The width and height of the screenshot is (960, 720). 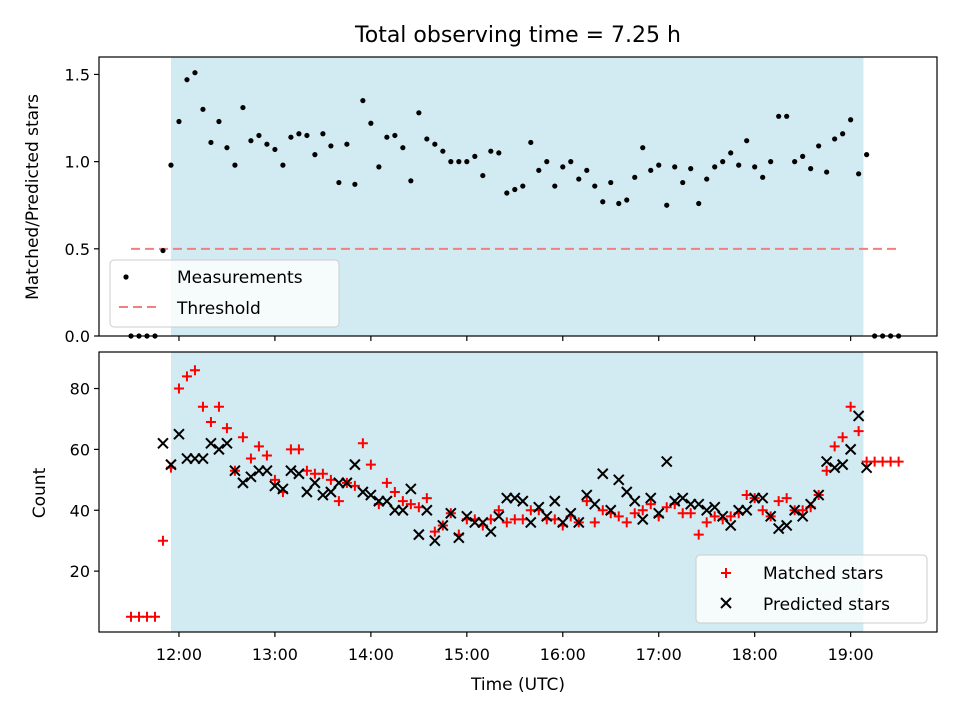 I want to click on legend-measurements-label: Measurements, so click(x=240, y=278).